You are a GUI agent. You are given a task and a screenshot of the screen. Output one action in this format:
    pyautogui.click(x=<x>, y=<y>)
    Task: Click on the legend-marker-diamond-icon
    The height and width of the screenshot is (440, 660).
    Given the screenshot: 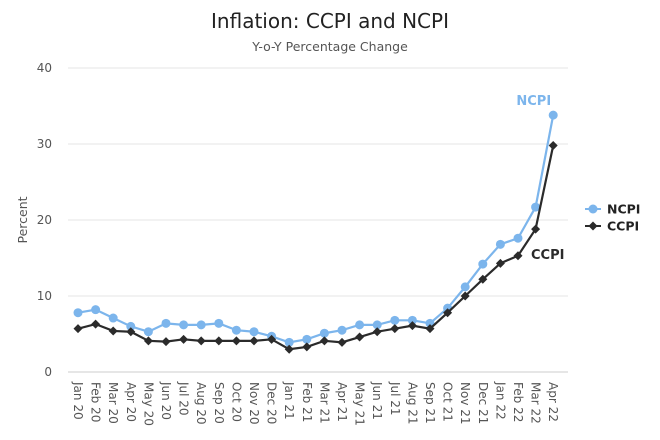 What is the action you would take?
    pyautogui.click(x=593, y=226)
    